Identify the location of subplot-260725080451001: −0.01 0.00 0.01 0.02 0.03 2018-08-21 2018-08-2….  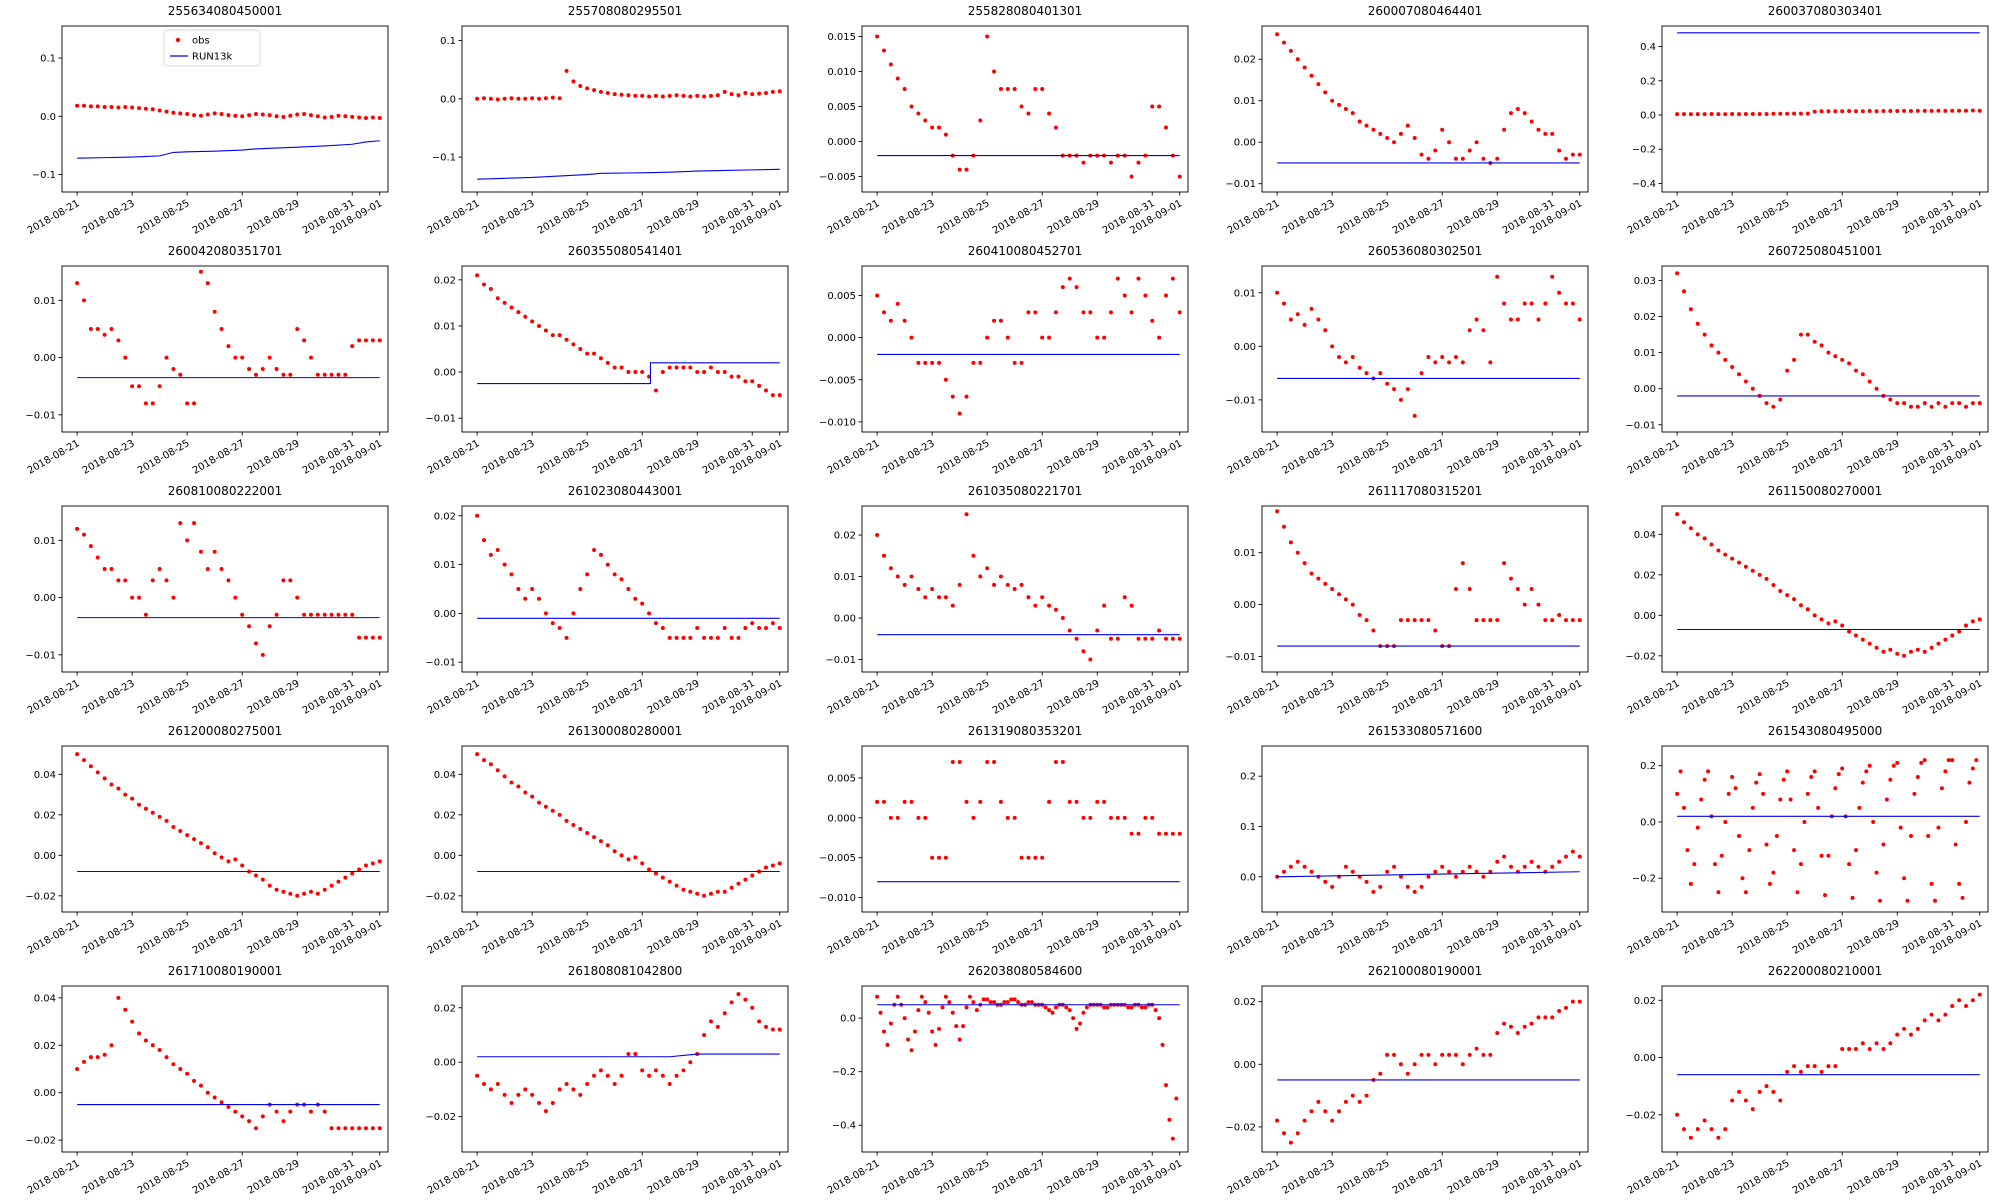
(1800, 360).